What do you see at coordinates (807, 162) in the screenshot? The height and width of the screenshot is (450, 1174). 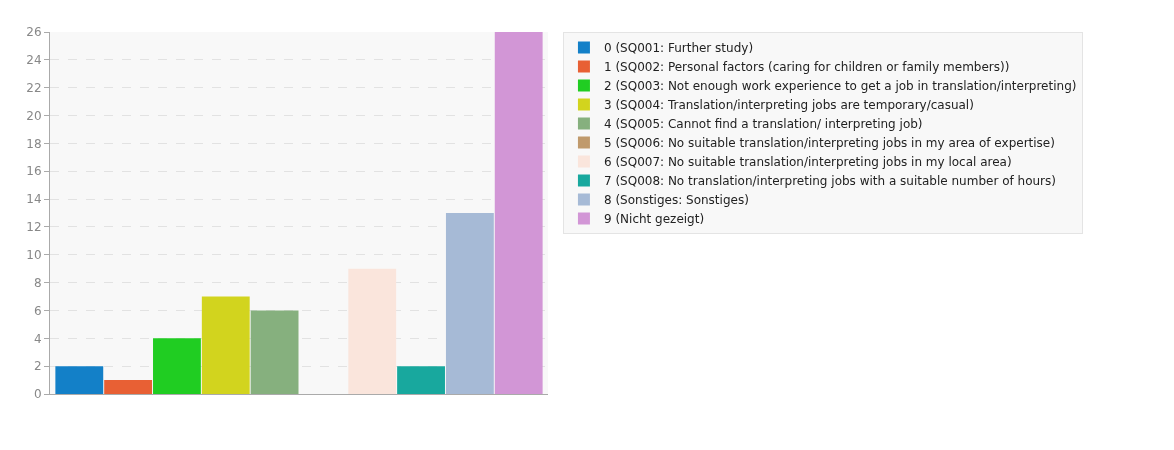 I see `legend-label: 6 (SQ007: No suitable translation/interpreting jobs in my local area)` at bounding box center [807, 162].